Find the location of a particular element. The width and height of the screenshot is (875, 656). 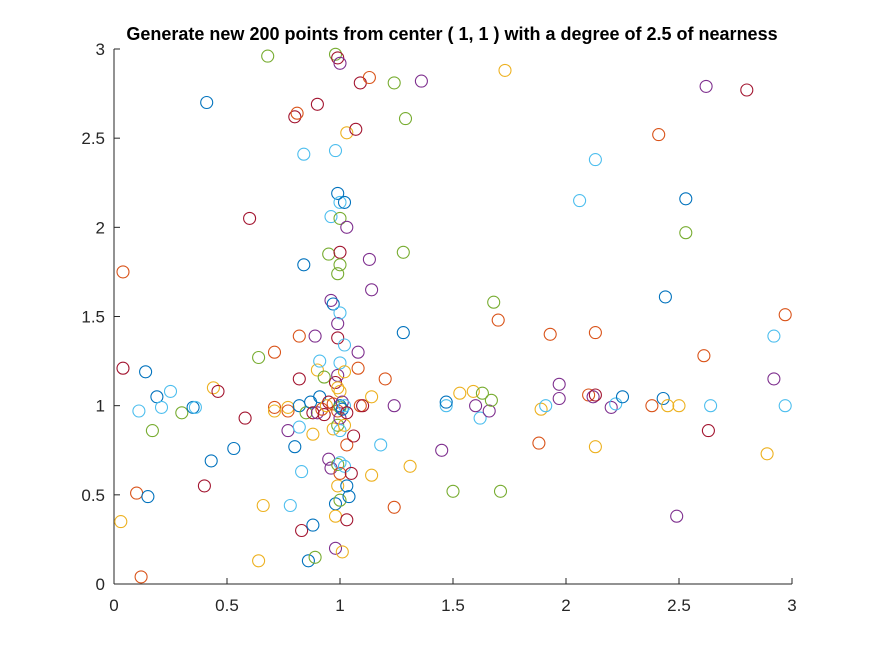

x-tick-label: 3 is located at coordinates (791, 605).